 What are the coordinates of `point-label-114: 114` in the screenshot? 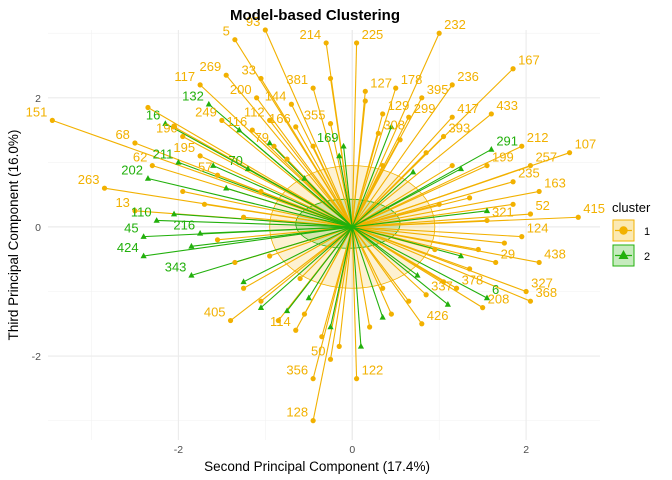 It's located at (280, 321).